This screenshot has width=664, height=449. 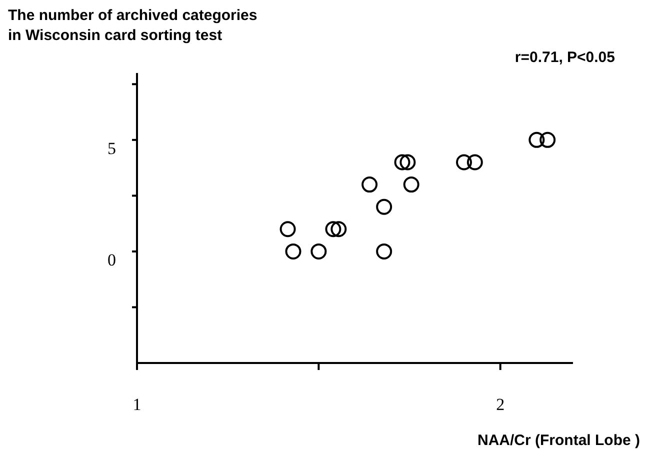 I want to click on text: r=0.71, P<0.05, so click(x=564, y=57).